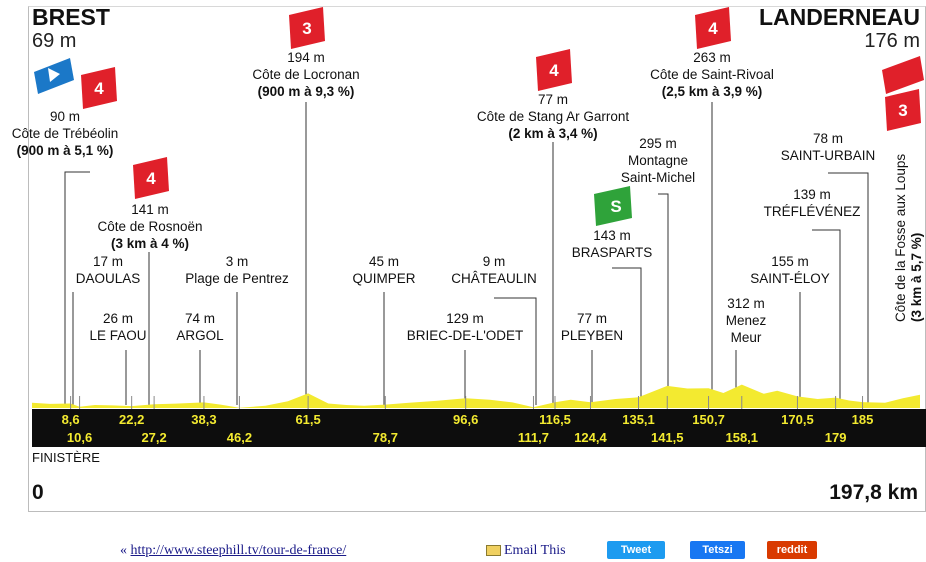  What do you see at coordinates (66, 457) in the screenshot?
I see `department-label: FINISTÈRE` at bounding box center [66, 457].